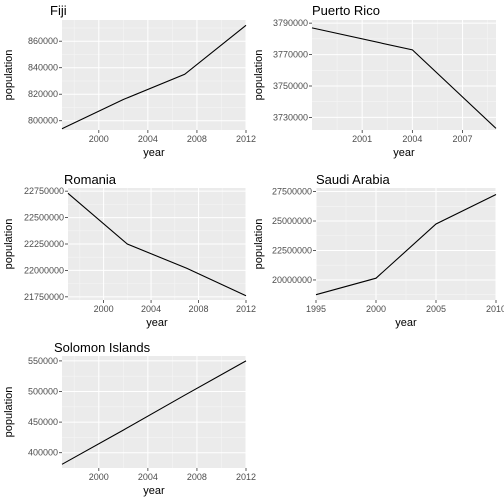 This screenshot has width=504, height=504. What do you see at coordinates (43, 94) in the screenshot?
I see `y-tick-label: 820000` at bounding box center [43, 94].